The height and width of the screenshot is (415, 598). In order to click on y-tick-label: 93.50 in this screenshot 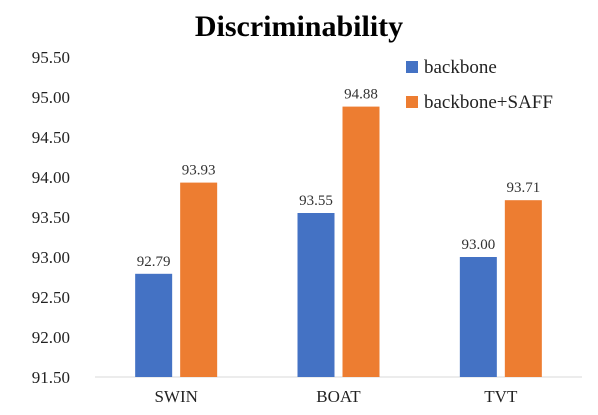, I will do `click(51, 217)`.